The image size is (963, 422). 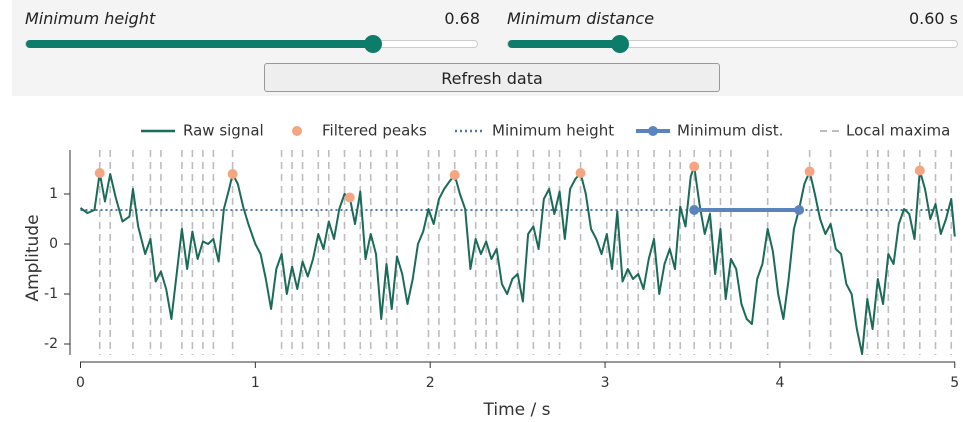 What do you see at coordinates (779, 383) in the screenshot?
I see `x-tick-label: 4` at bounding box center [779, 383].